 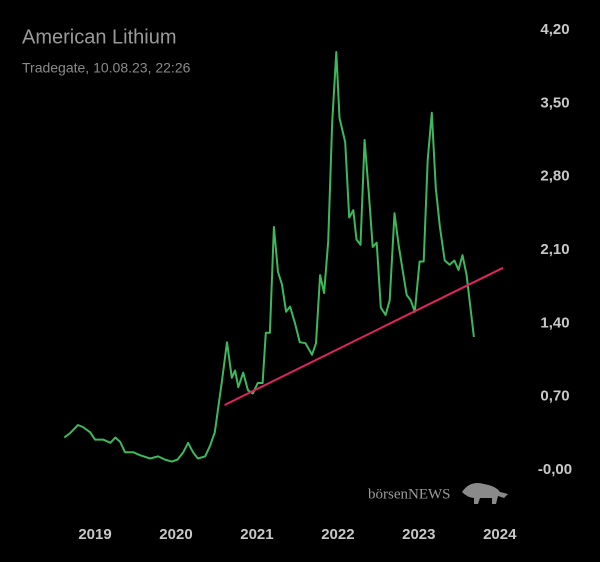 I want to click on y-tick-label: -0,00, so click(x=555, y=469).